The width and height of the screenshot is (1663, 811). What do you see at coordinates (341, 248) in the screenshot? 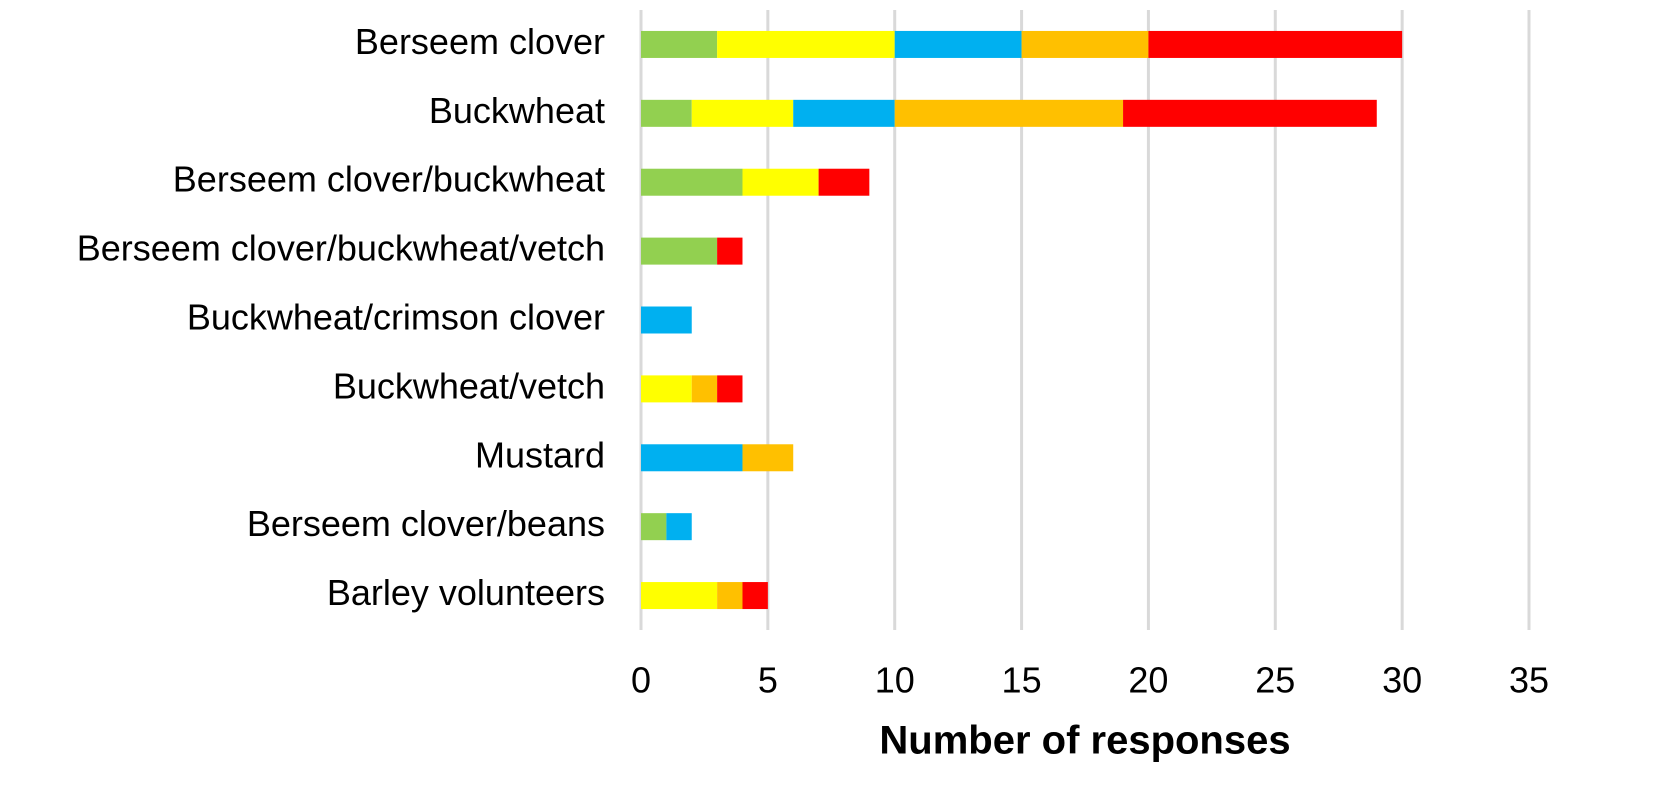
I see `y-tick-label: Berseem clover/buckwheat/vetch` at bounding box center [341, 248].